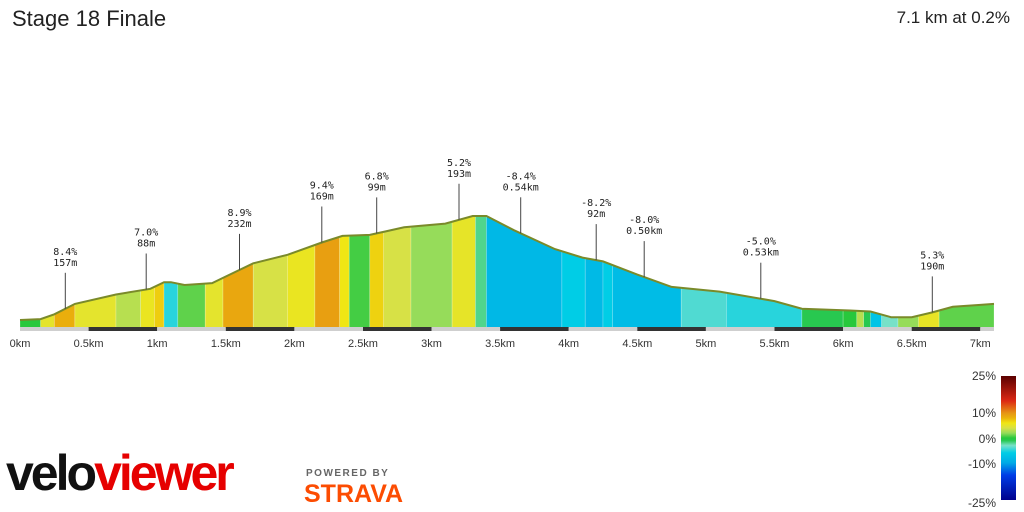 Image resolution: width=1024 pixels, height=512 pixels. I want to click on x-tick-label: 0.5km, so click(89, 344).